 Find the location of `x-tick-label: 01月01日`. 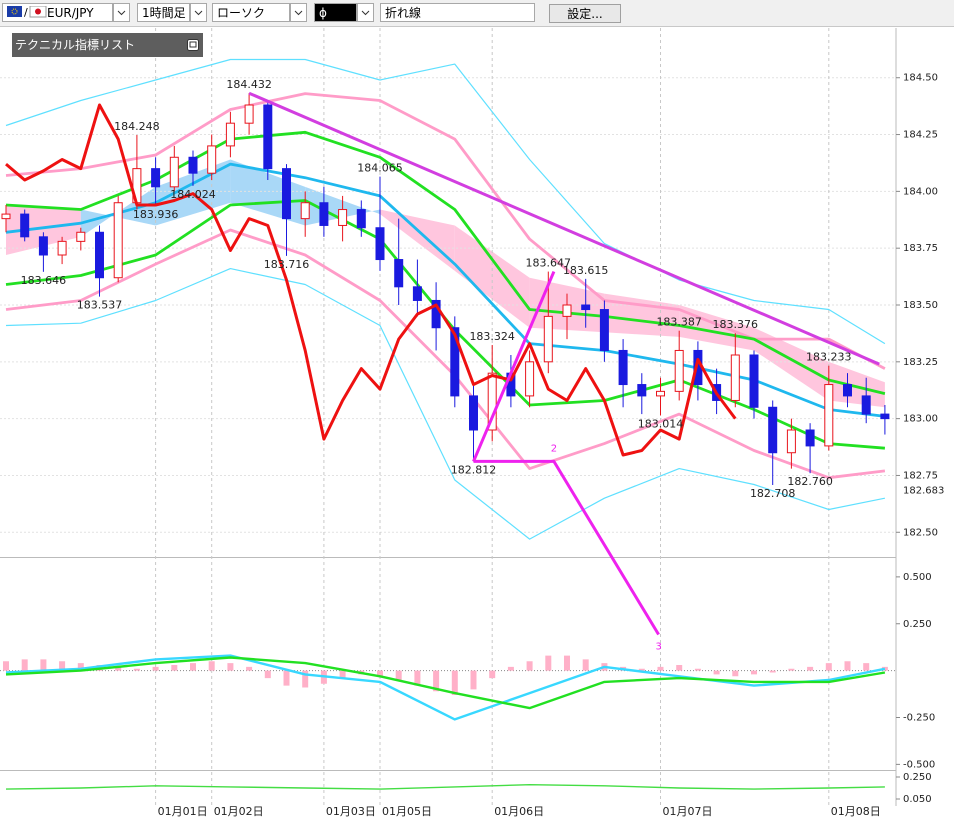

x-tick-label: 01月01日 is located at coordinates (183, 811).